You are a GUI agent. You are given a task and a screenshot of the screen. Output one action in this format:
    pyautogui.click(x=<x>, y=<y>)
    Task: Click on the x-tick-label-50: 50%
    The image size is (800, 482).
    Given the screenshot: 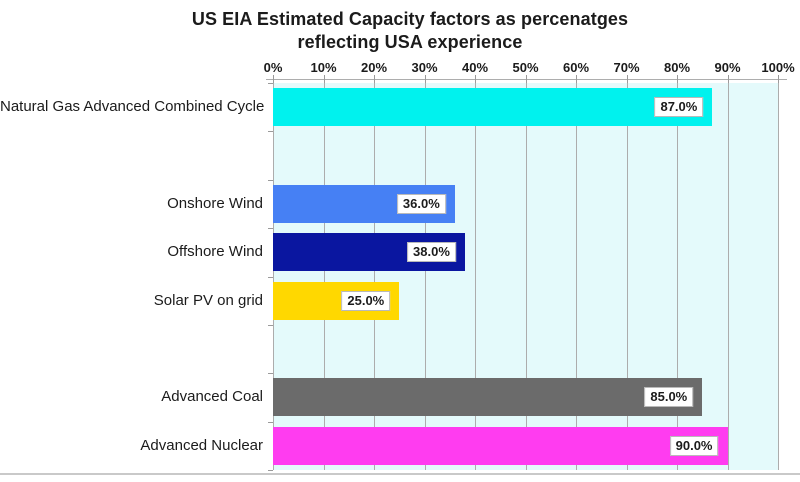 What is the action you would take?
    pyautogui.click(x=525, y=67)
    